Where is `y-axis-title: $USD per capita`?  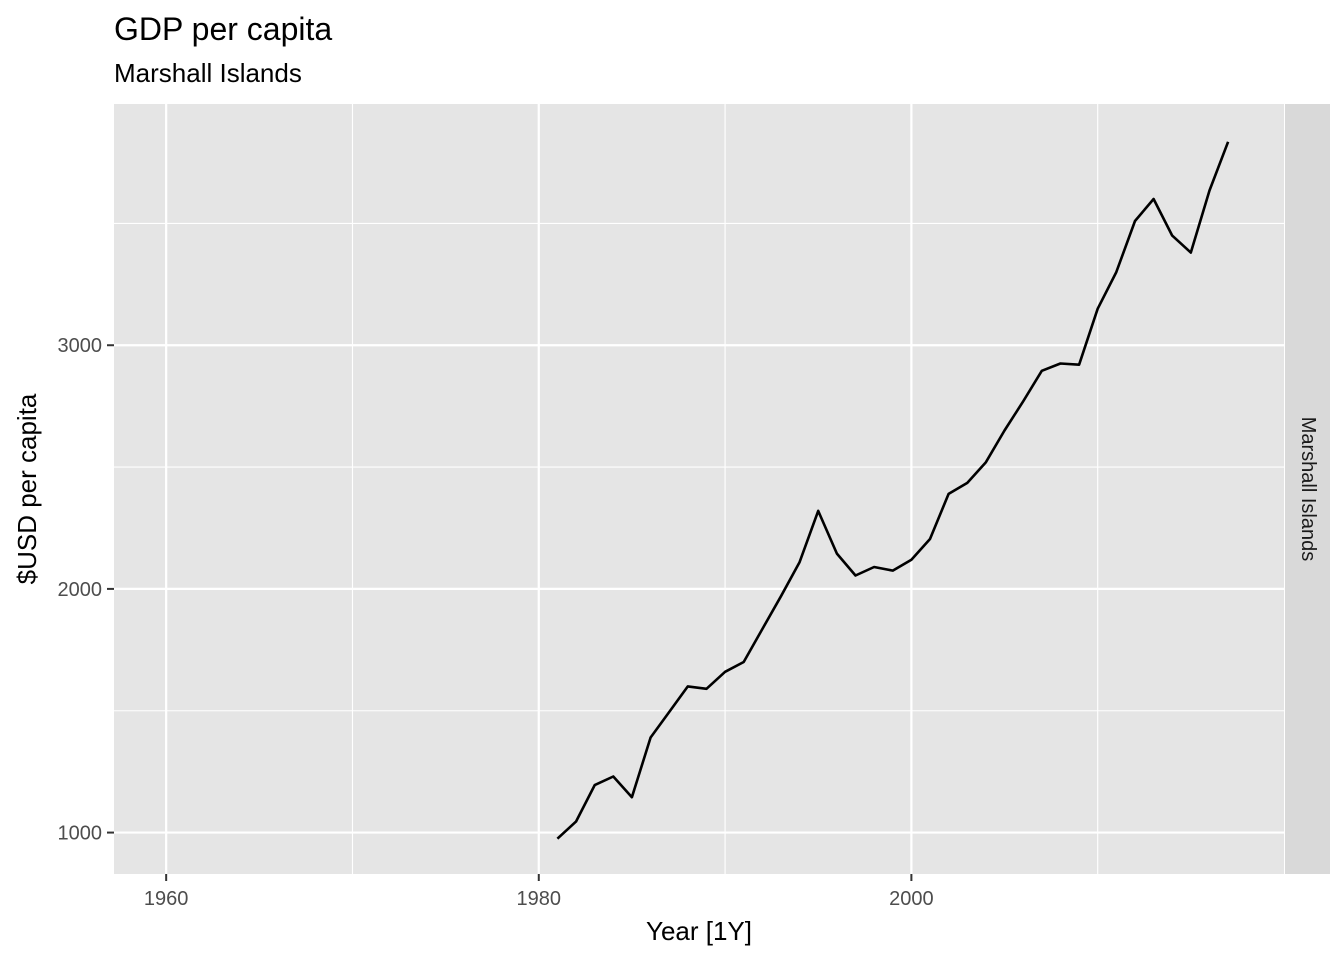 y-axis-title: $USD per capita is located at coordinates (27, 488).